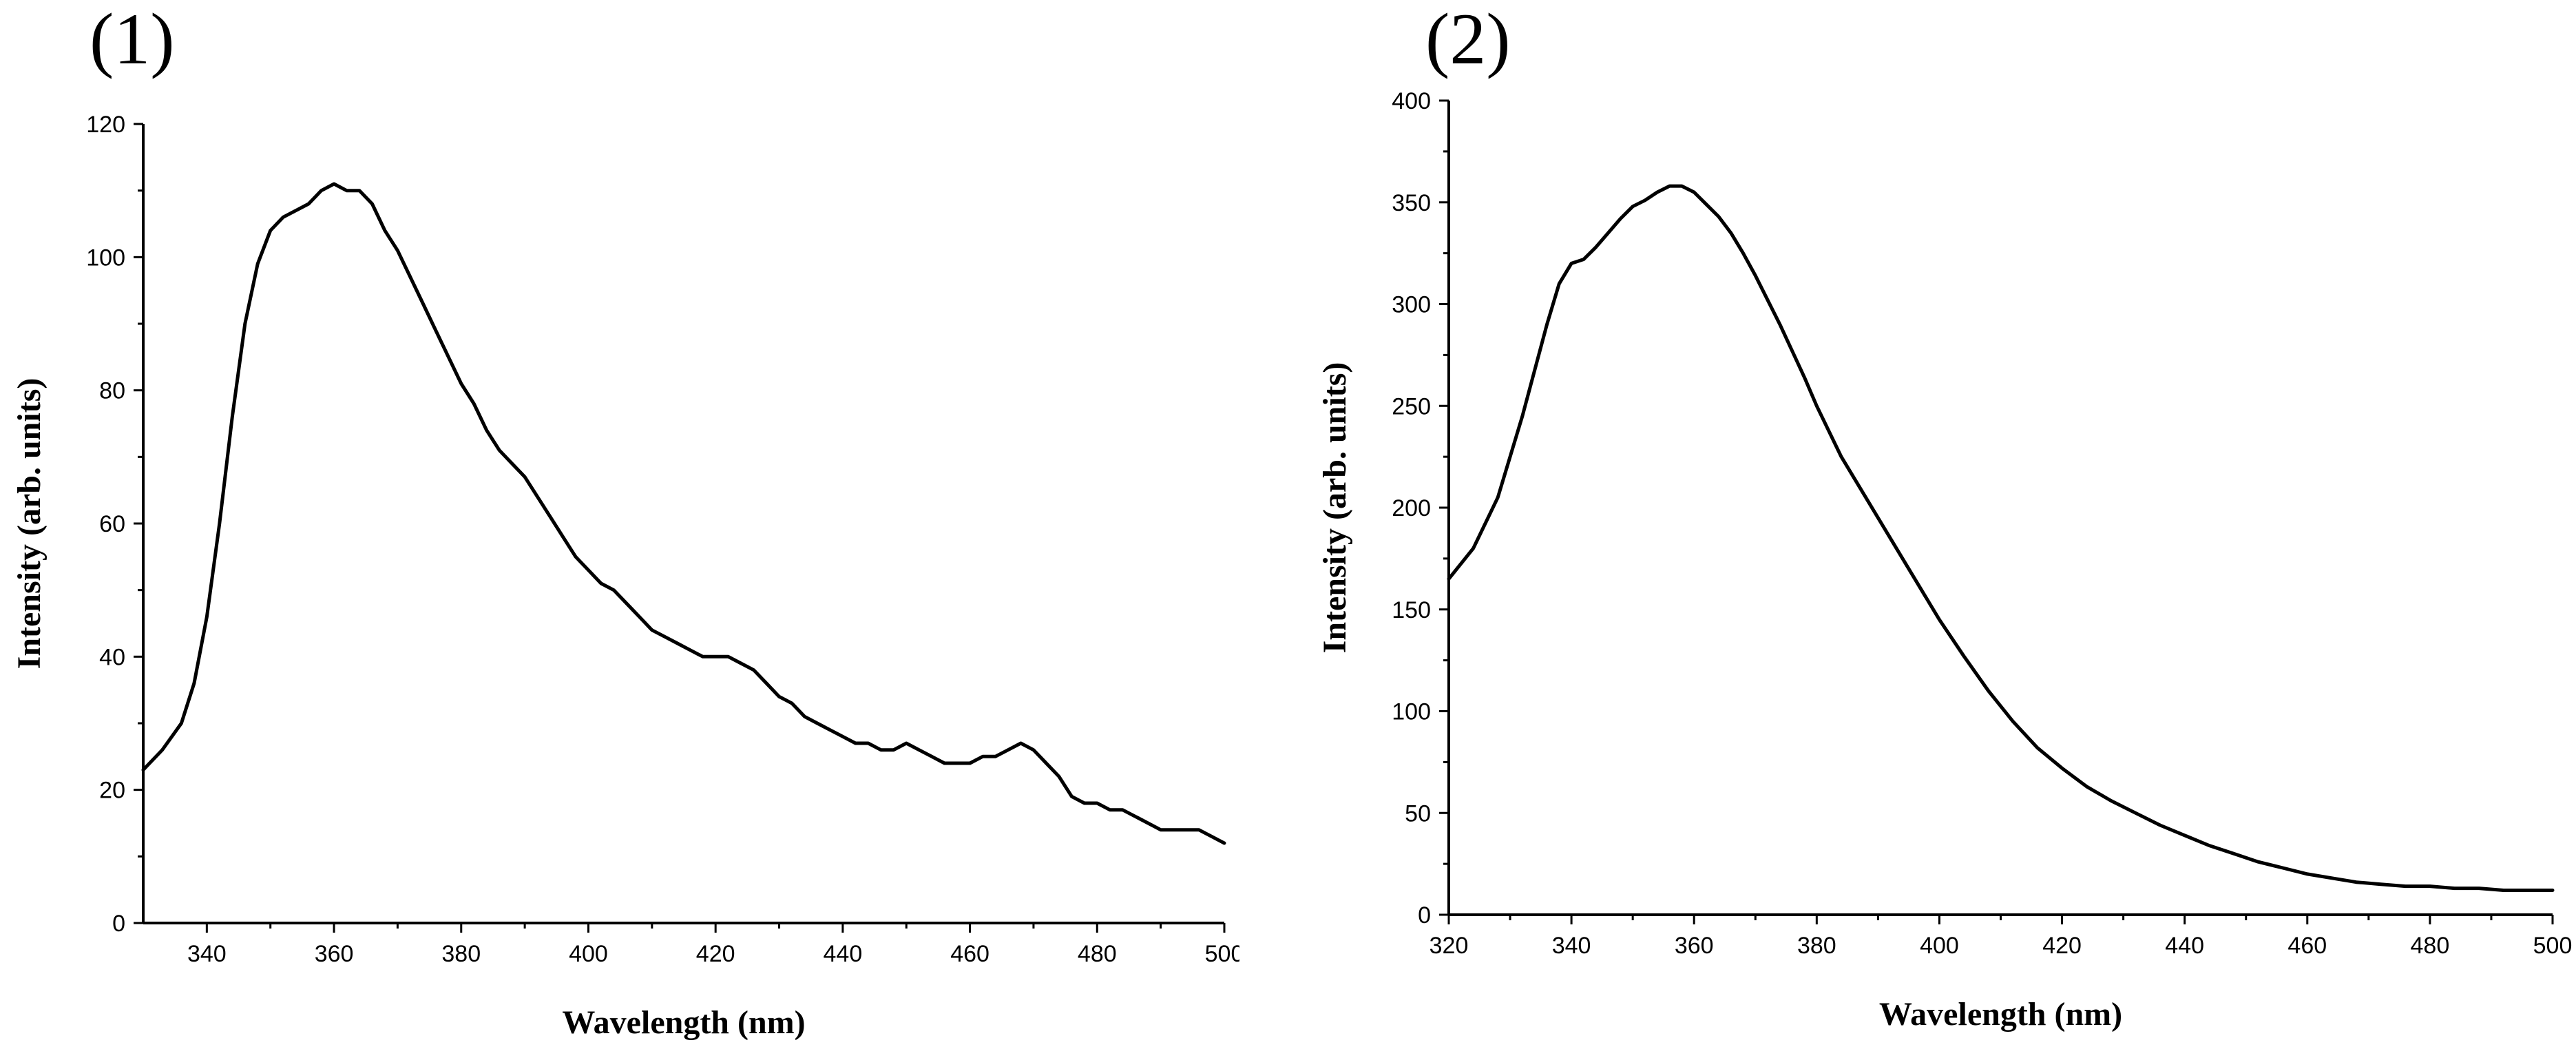 The image size is (2576, 1047). What do you see at coordinates (588, 954) in the screenshot?
I see `x-tick-label-1: 400` at bounding box center [588, 954].